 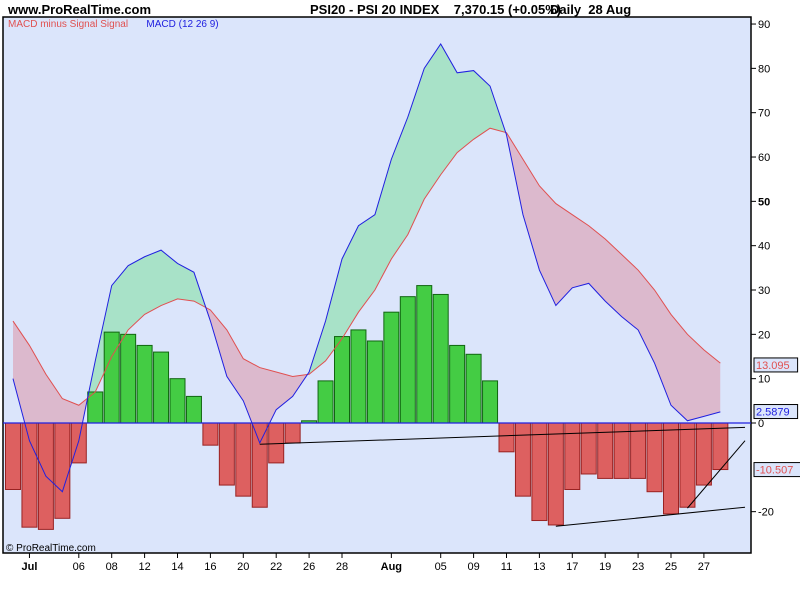 What do you see at coordinates (764, 247) in the screenshot?
I see `y-tick-label: 40` at bounding box center [764, 247].